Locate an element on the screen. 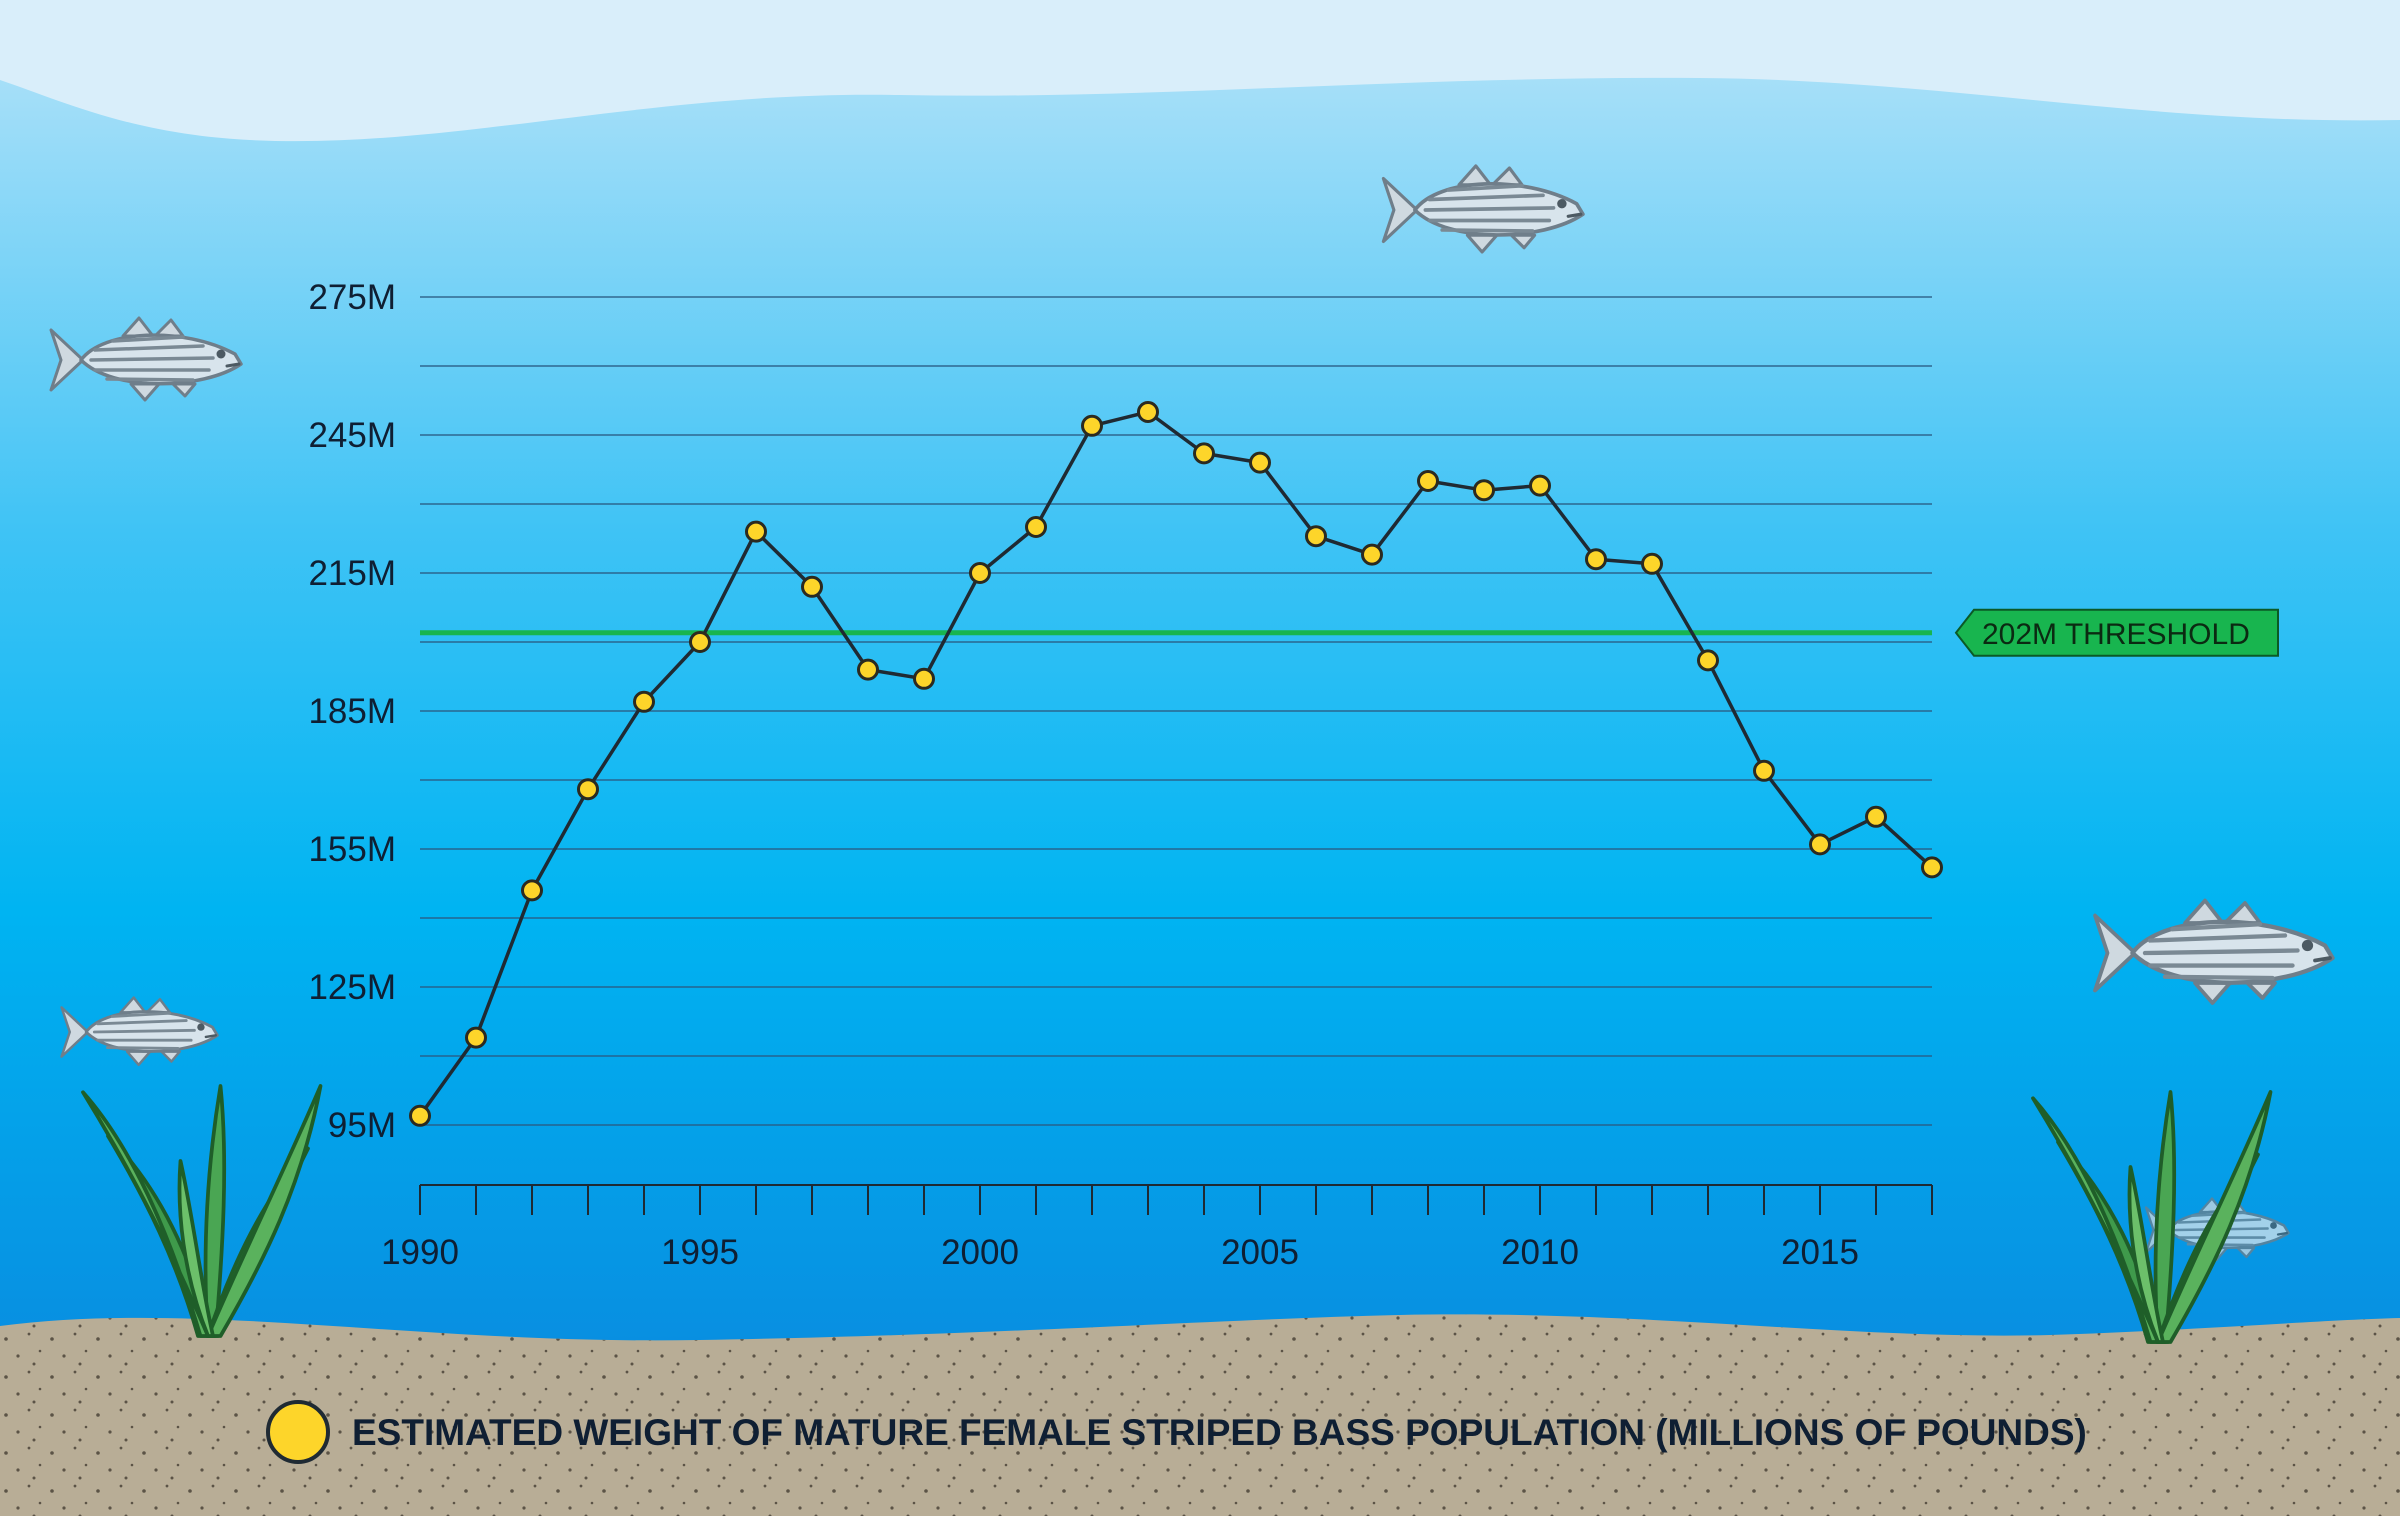 This screenshot has width=2400, height=1516. legend-marker is located at coordinates (298, 1432).